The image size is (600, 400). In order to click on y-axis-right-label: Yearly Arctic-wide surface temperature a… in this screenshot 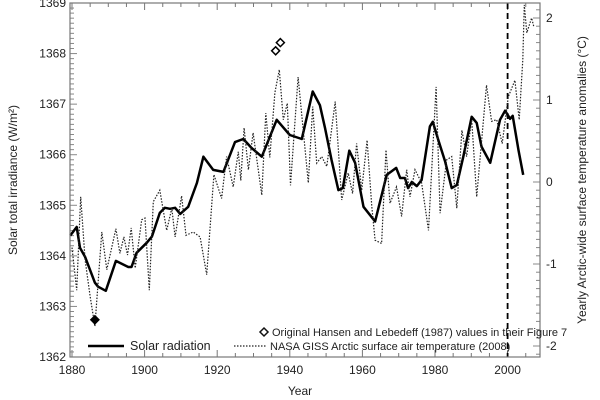, I will do `click(582, 180)`.